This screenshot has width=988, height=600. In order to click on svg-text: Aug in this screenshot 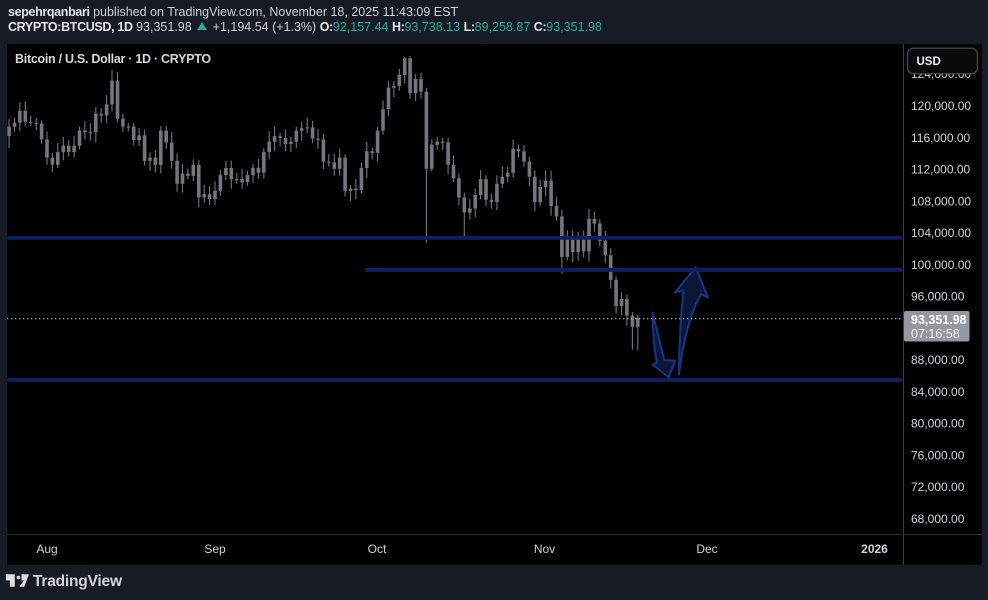, I will do `click(46, 549)`.